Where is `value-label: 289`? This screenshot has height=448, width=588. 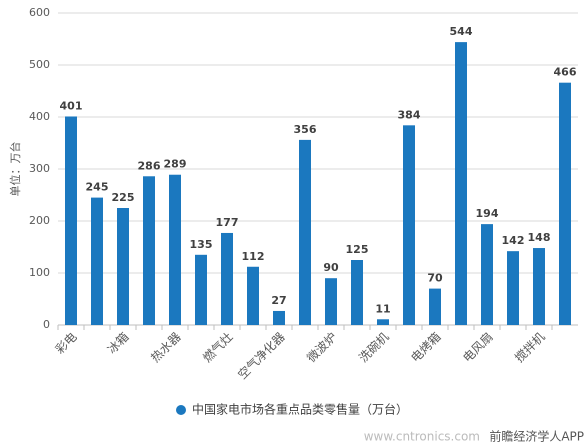
value-label: 289 is located at coordinates (175, 164).